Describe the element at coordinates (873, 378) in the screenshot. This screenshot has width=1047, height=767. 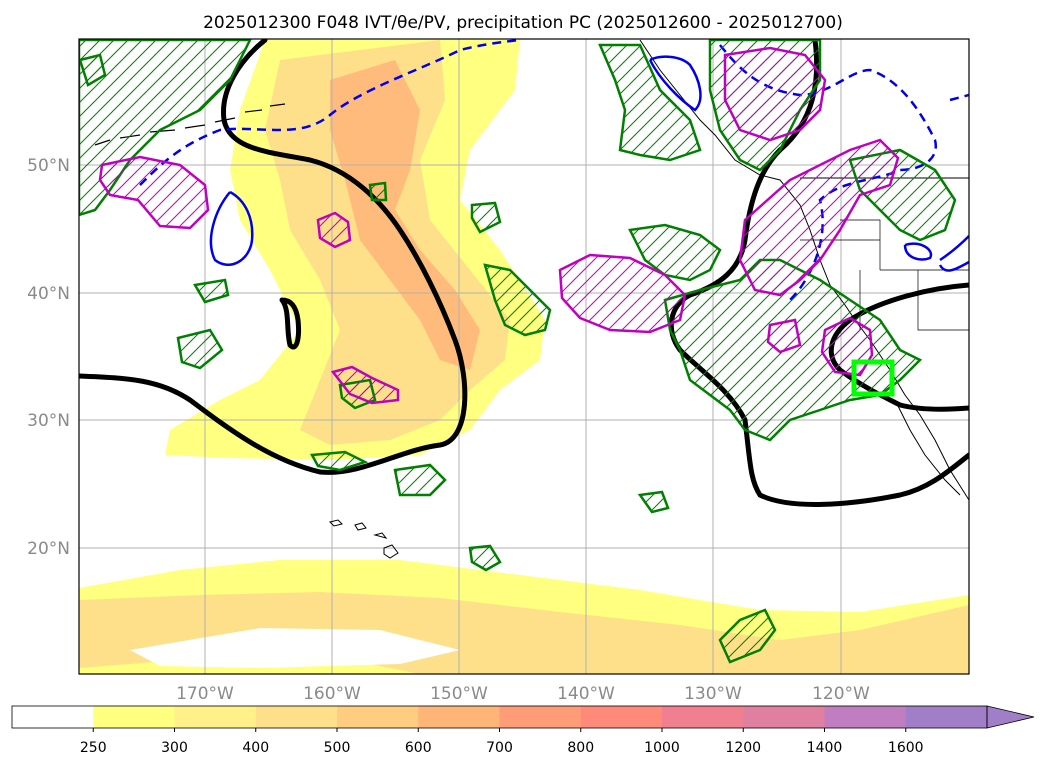
I see `target-region-box` at that location.